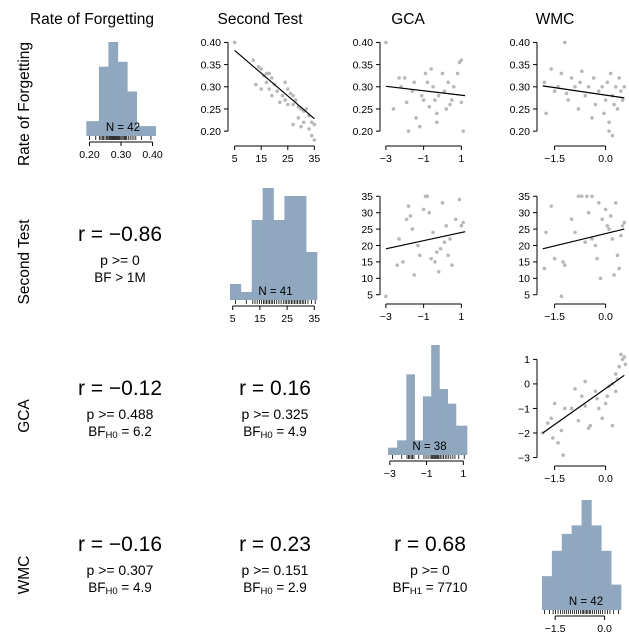 This screenshot has width=629, height=640. What do you see at coordinates (461, 317) in the screenshot?
I see `x-tick-label: 1` at bounding box center [461, 317].